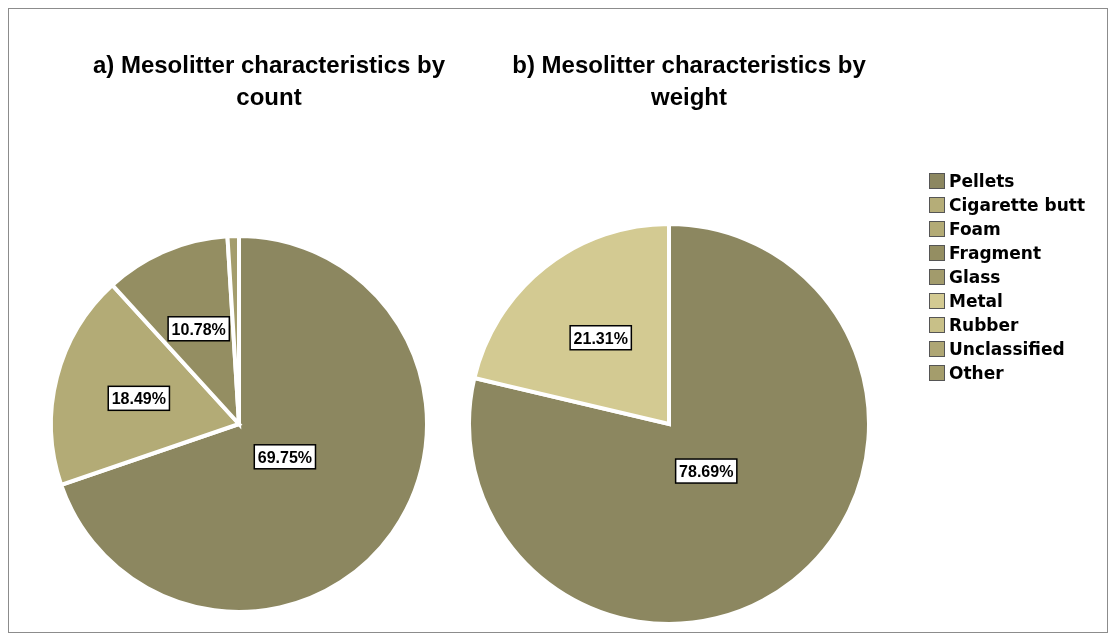 This screenshot has height=641, width=1116. I want to click on data-label: 18.49%, so click(138, 399).